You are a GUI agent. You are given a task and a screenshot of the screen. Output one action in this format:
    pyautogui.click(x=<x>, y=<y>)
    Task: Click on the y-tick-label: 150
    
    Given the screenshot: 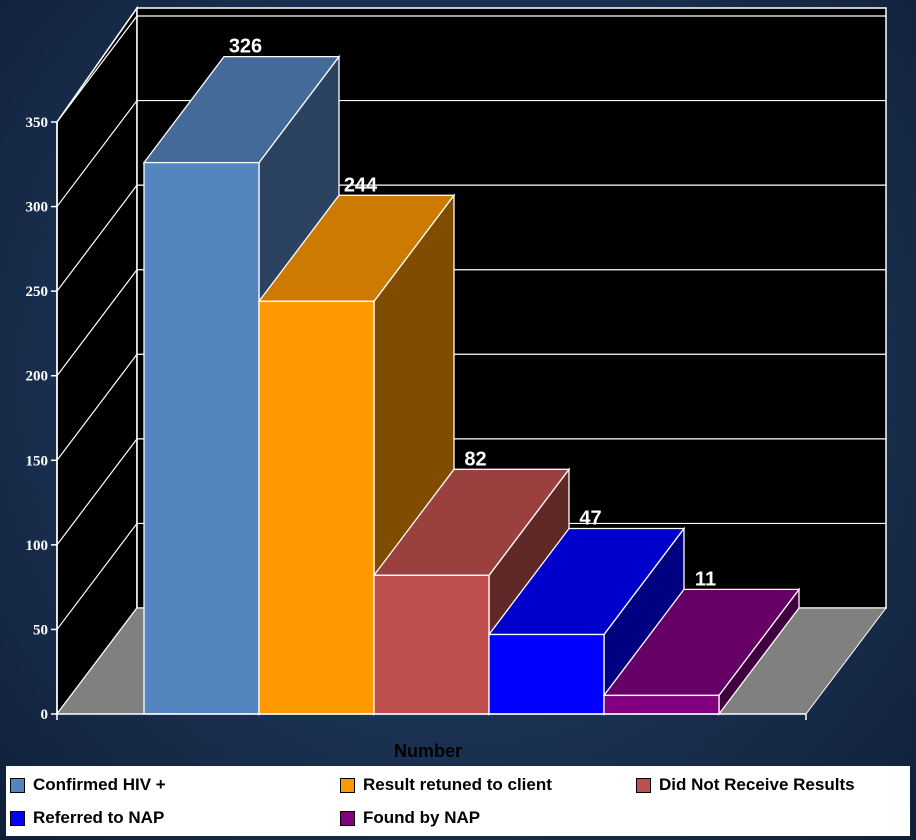 What is the action you would take?
    pyautogui.click(x=37, y=461)
    